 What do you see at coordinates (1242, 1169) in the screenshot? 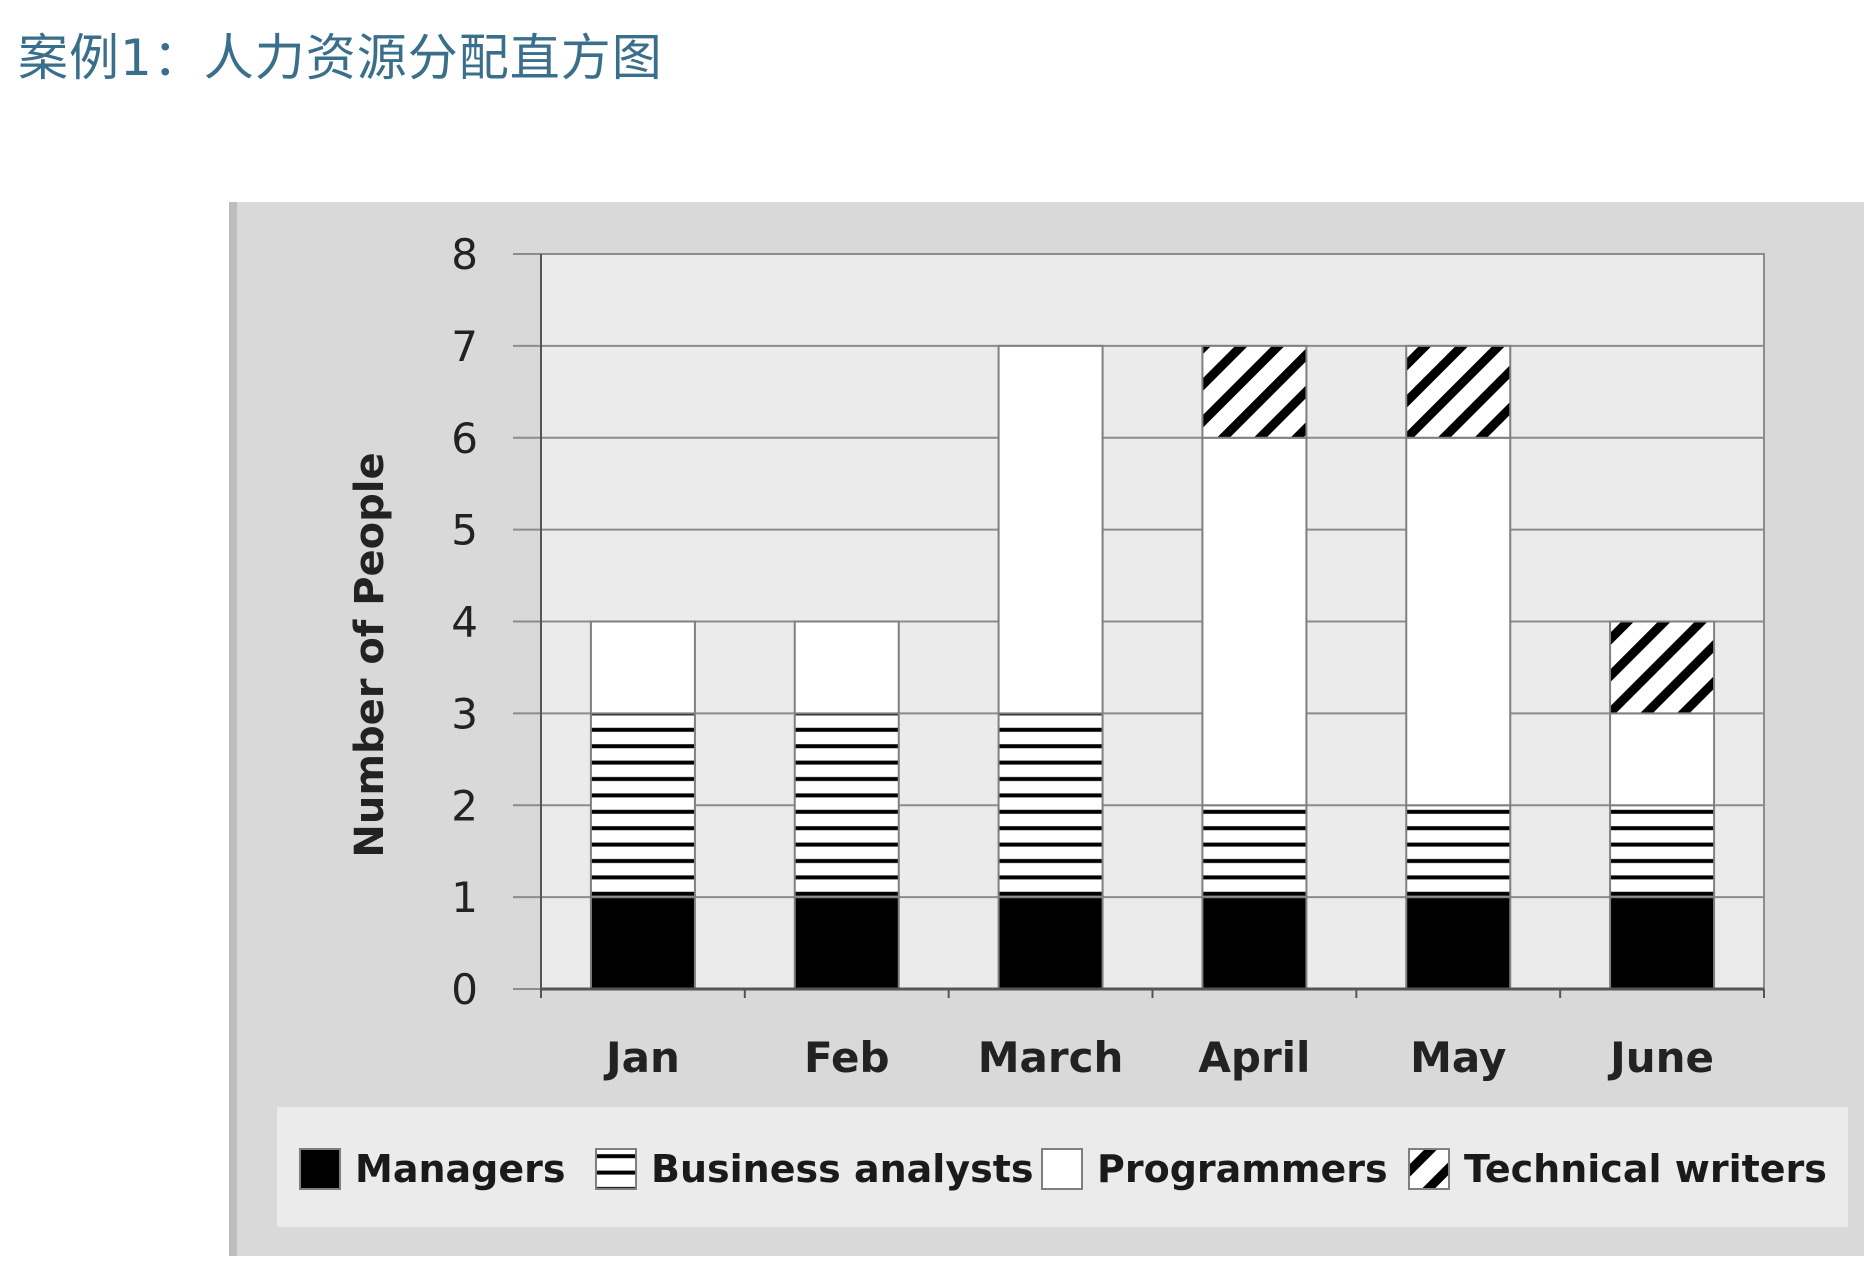
I see `legend-label: Programmers` at bounding box center [1242, 1169].